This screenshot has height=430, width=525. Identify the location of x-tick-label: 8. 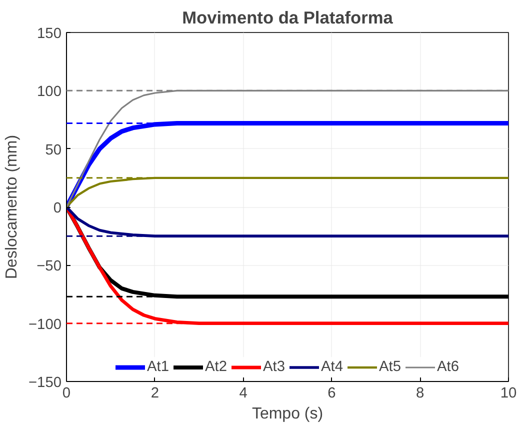
(420, 394).